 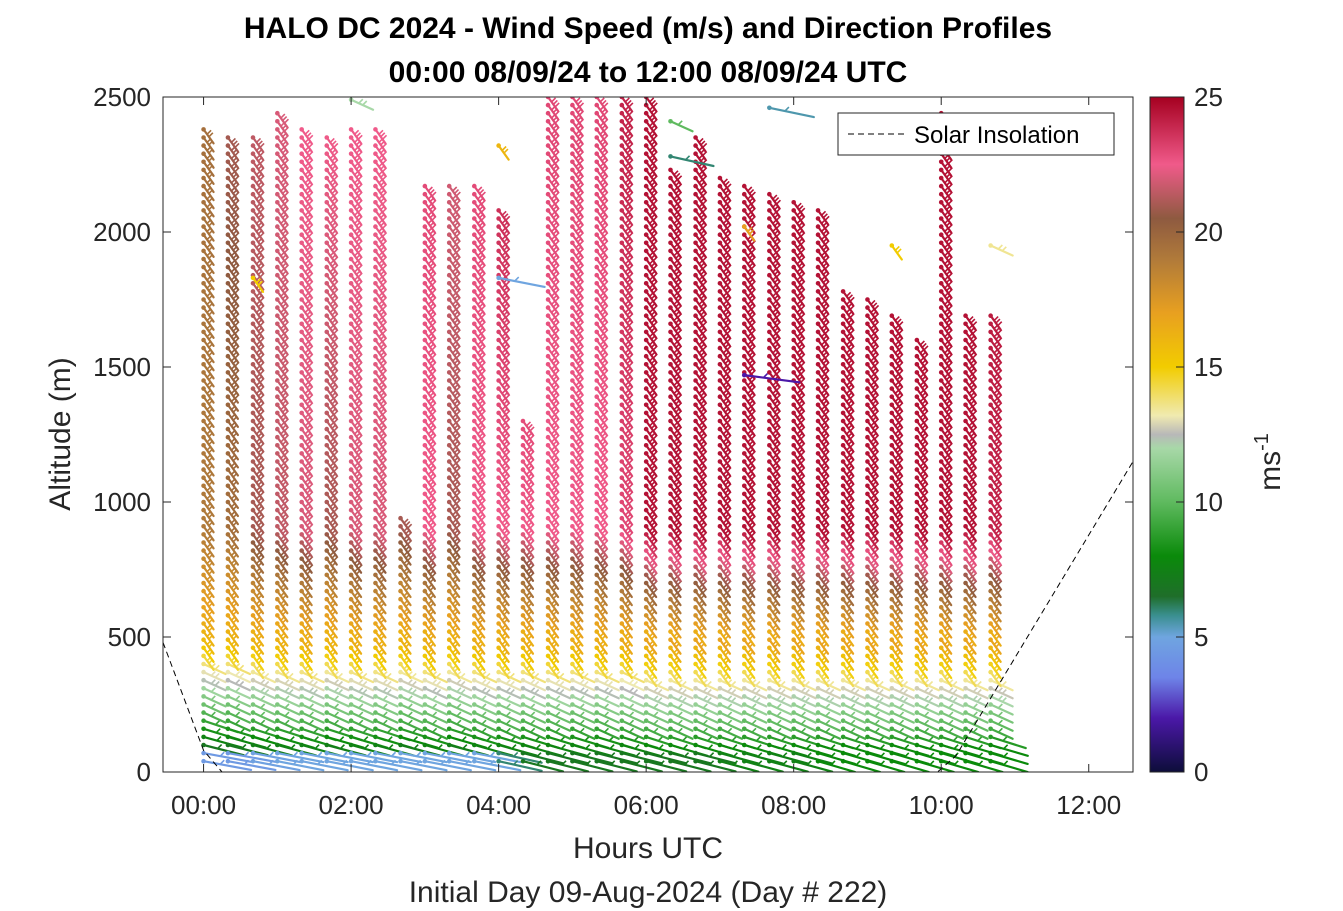 What do you see at coordinates (122, 97) in the screenshot?
I see `y-tick-label: 2500` at bounding box center [122, 97].